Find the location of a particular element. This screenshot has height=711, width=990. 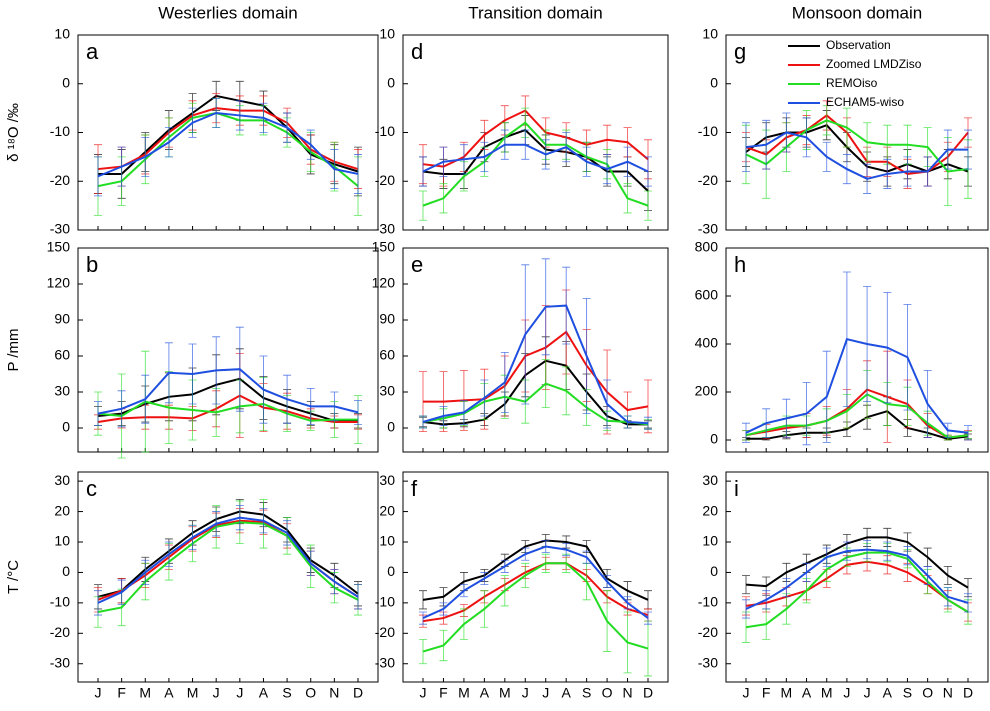

panel: e 0 30 60 90 120 150 is located at coordinates (520, 346).